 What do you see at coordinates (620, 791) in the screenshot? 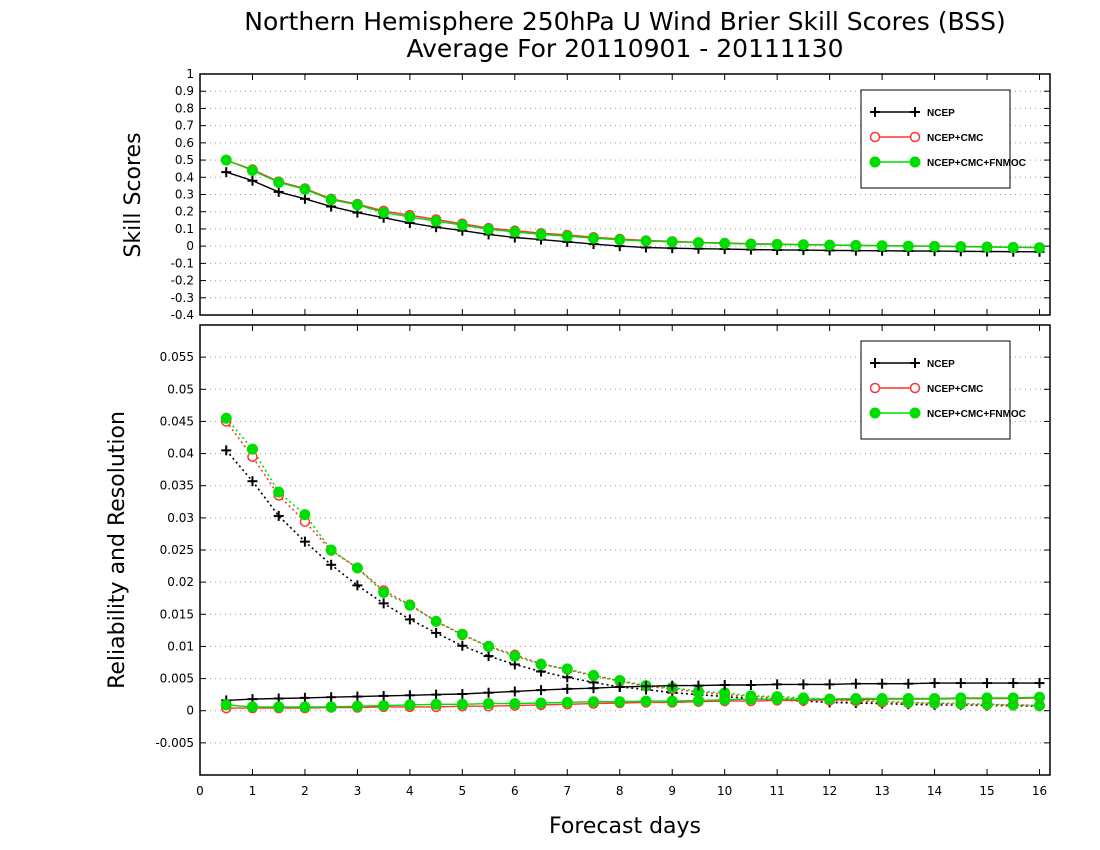
I see `bottom-x-tick-label: 8` at bounding box center [620, 791].